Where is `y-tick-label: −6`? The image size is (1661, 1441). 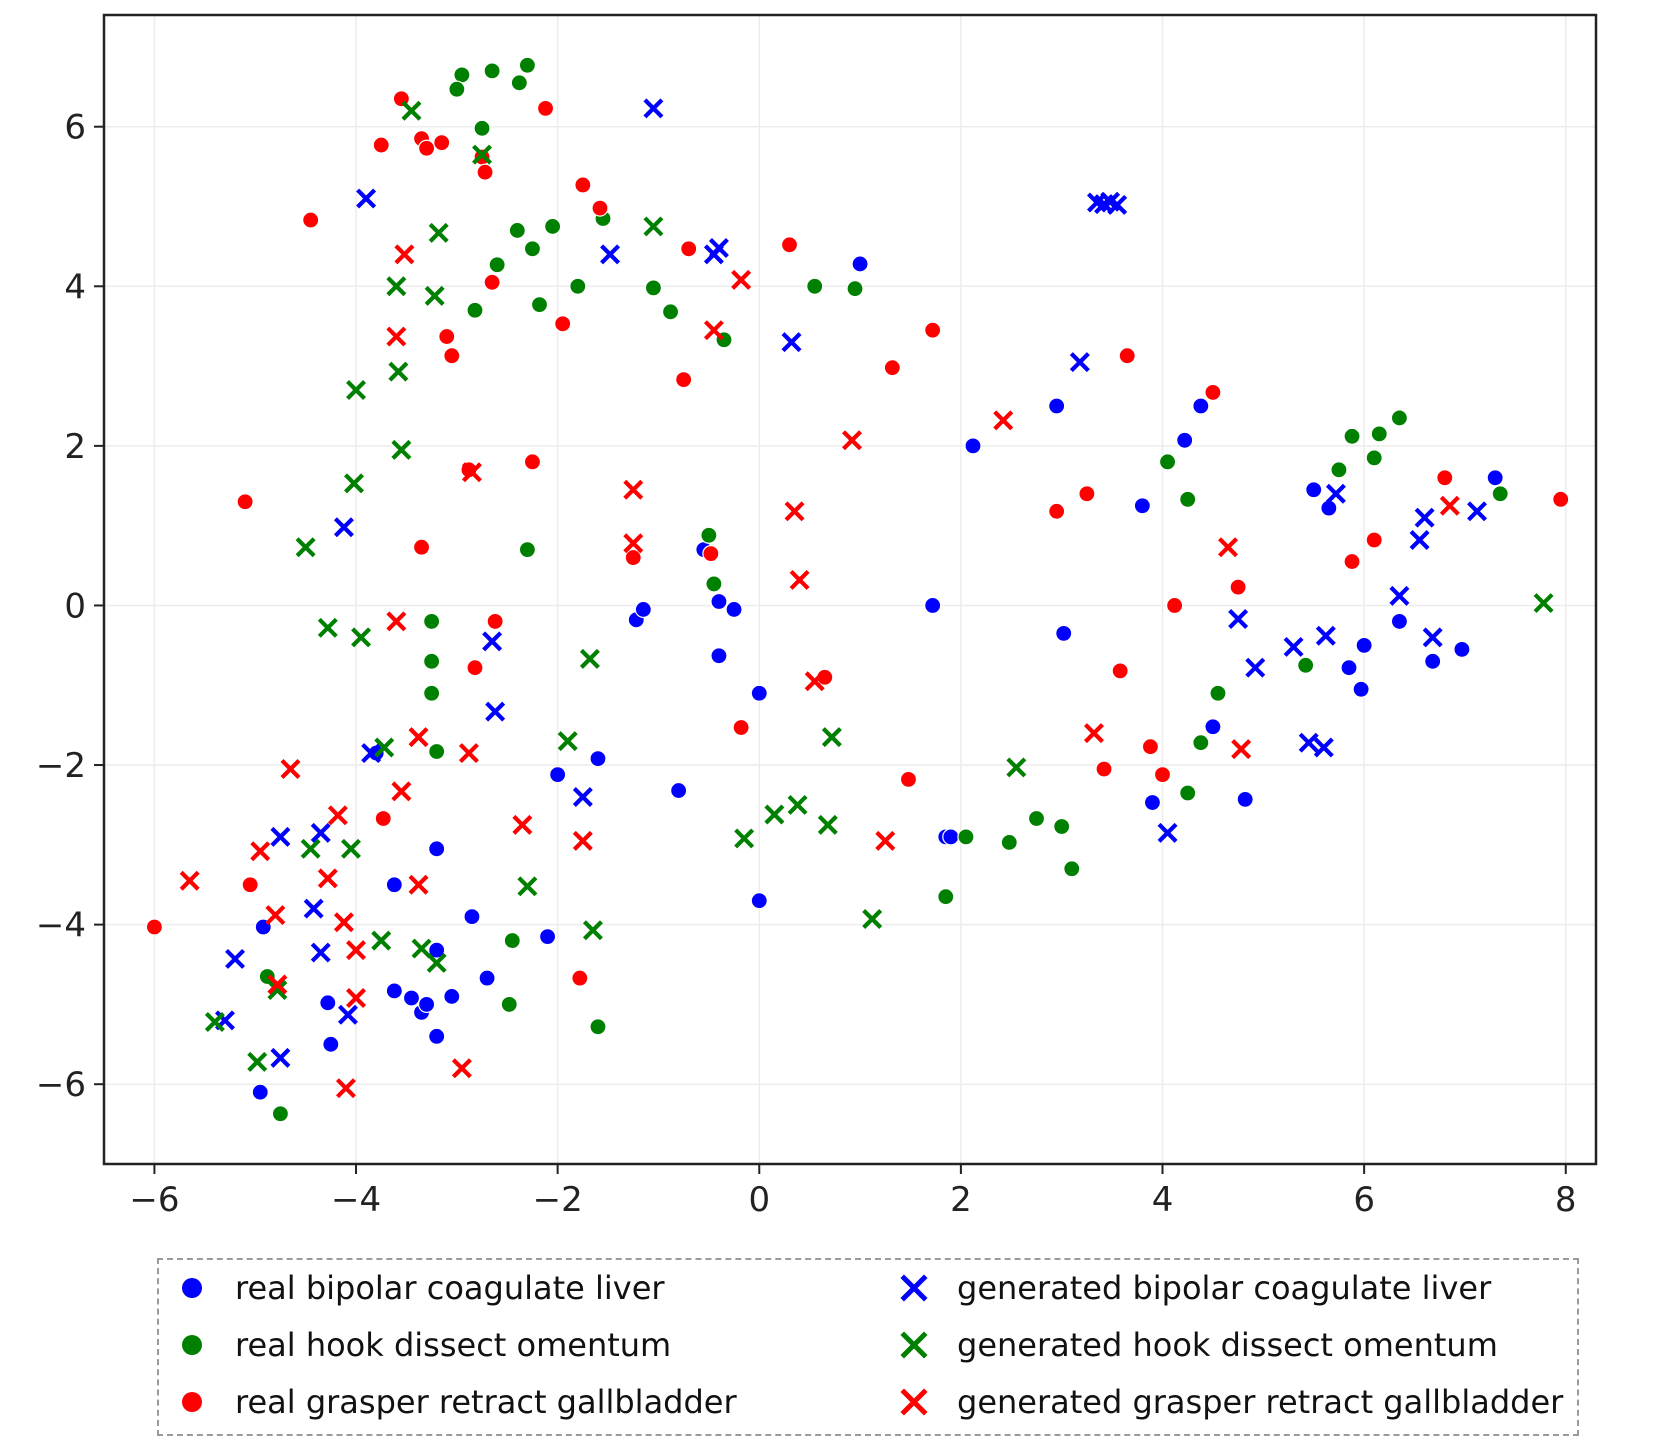
y-tick-label: −6 is located at coordinates (61, 1085).